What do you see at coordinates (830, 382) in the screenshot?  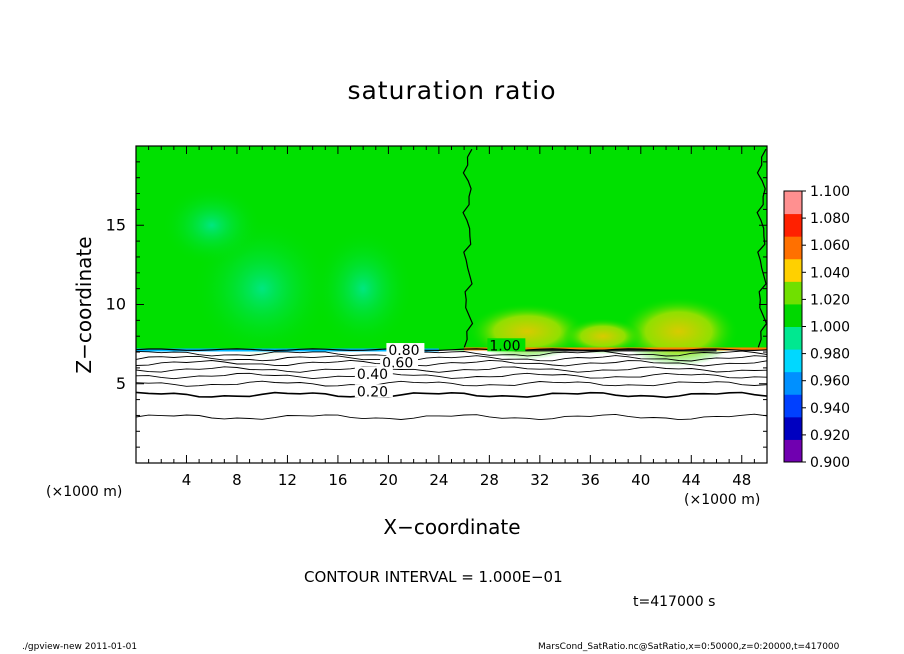 I see `colorbar-tick-label: 0.960` at bounding box center [830, 382].